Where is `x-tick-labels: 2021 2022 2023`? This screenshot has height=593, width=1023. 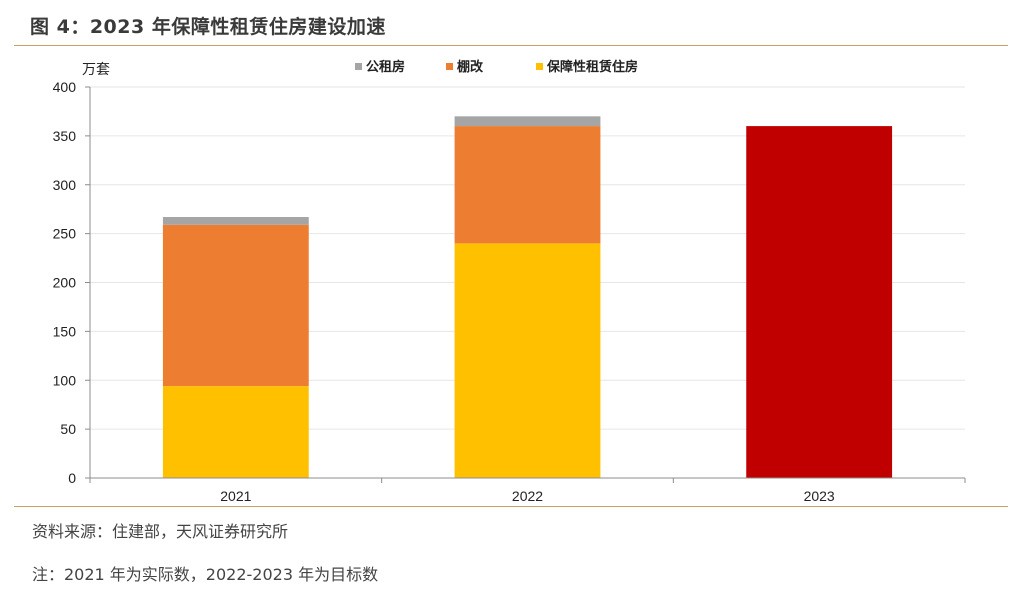
x-tick-labels: 2021 2022 2023 is located at coordinates (527, 496).